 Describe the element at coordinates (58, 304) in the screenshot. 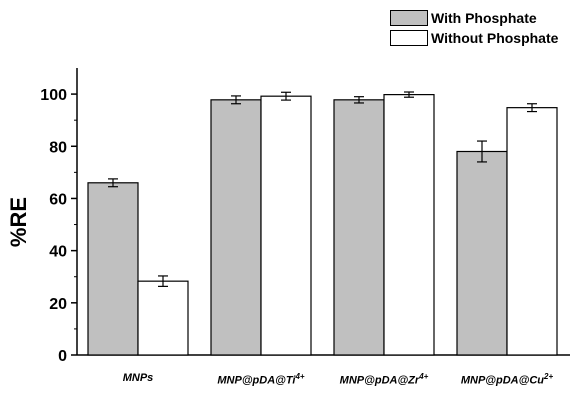

I see `y-tick-label-20: 20` at that location.